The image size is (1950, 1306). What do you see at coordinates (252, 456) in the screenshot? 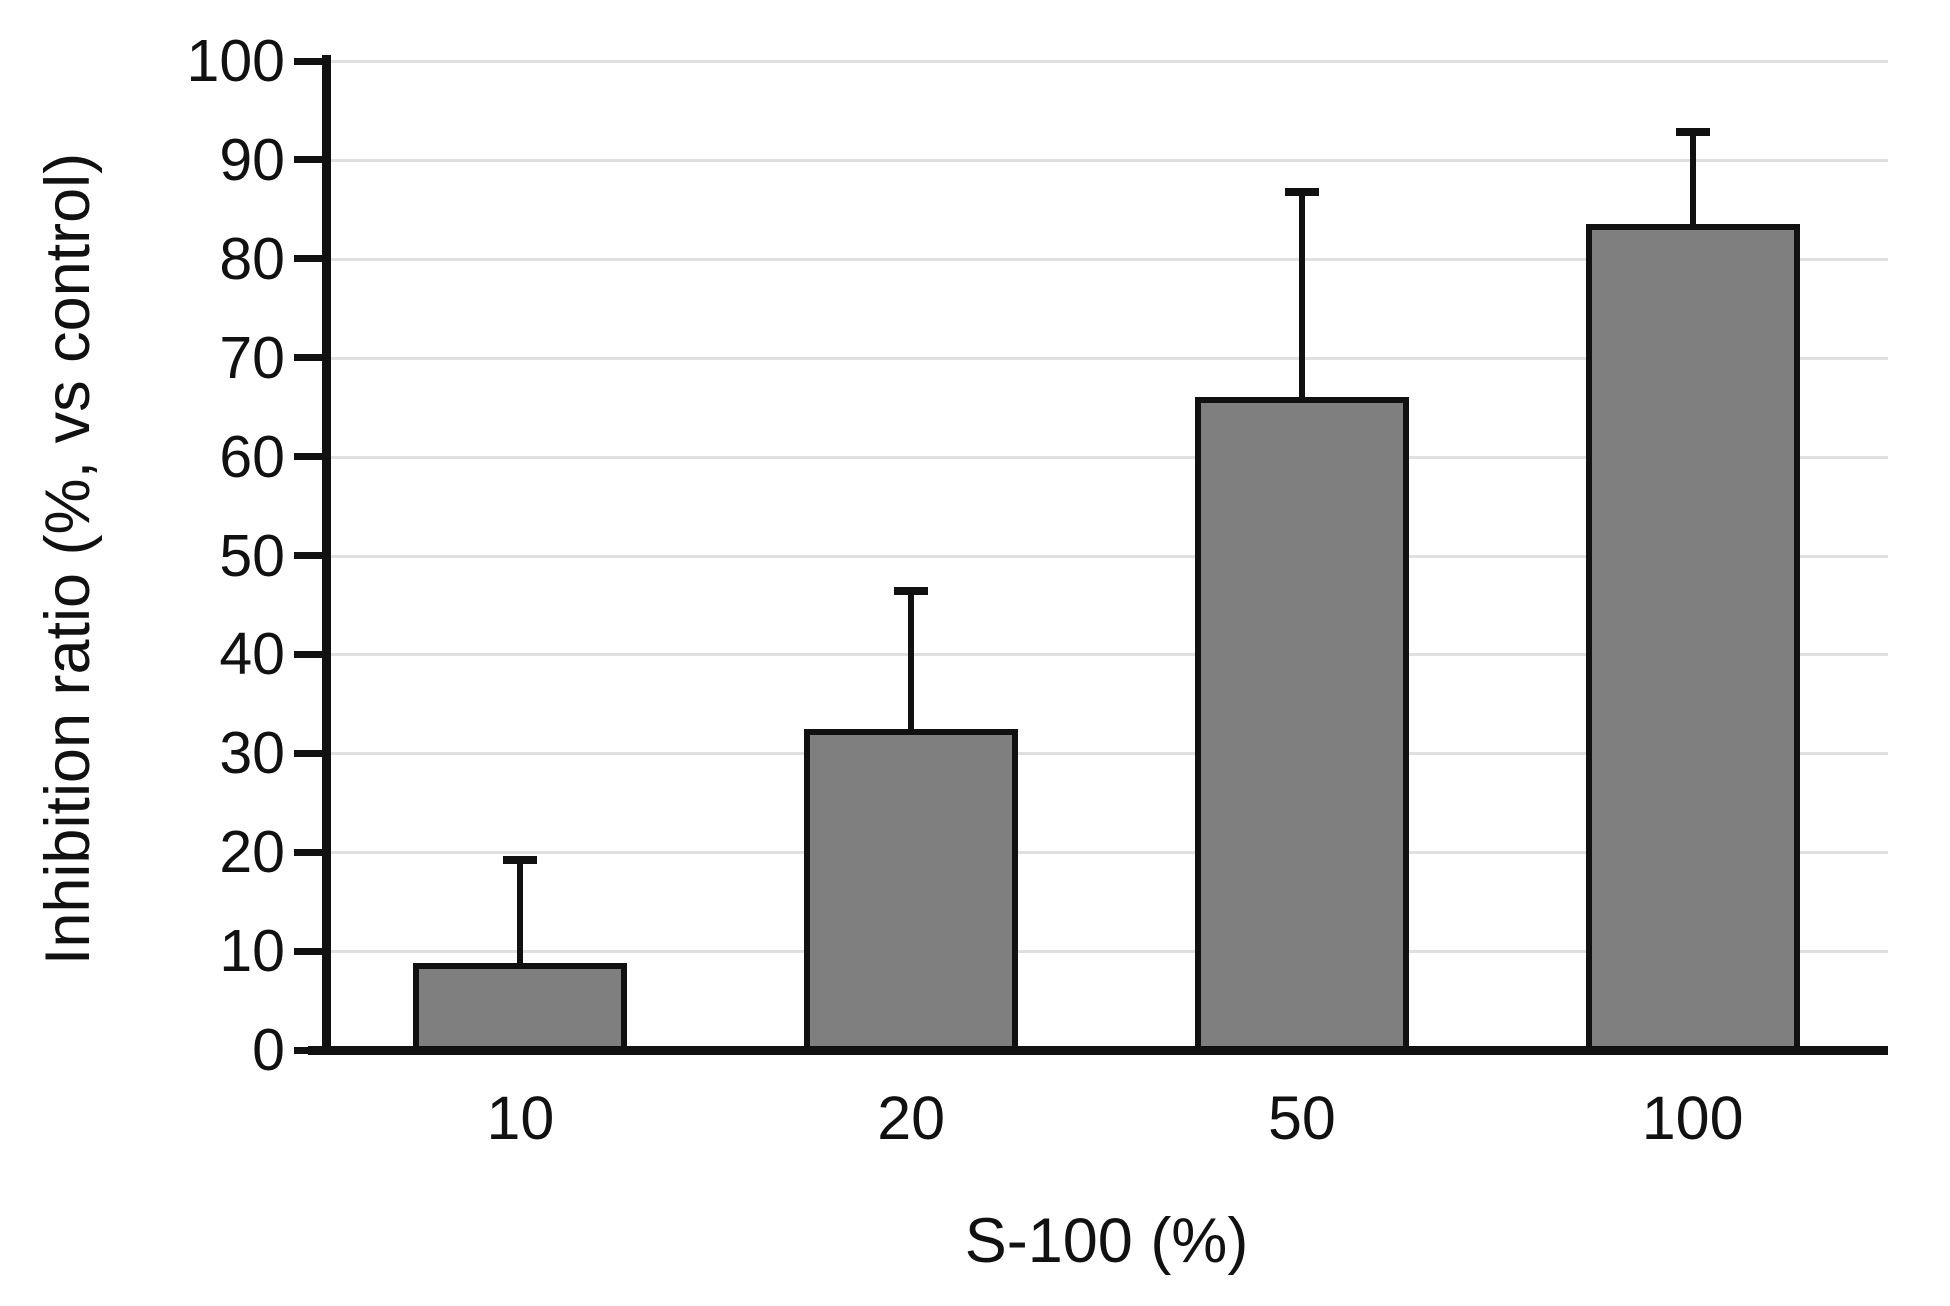
I see `y-tick-label: 60` at bounding box center [252, 456].